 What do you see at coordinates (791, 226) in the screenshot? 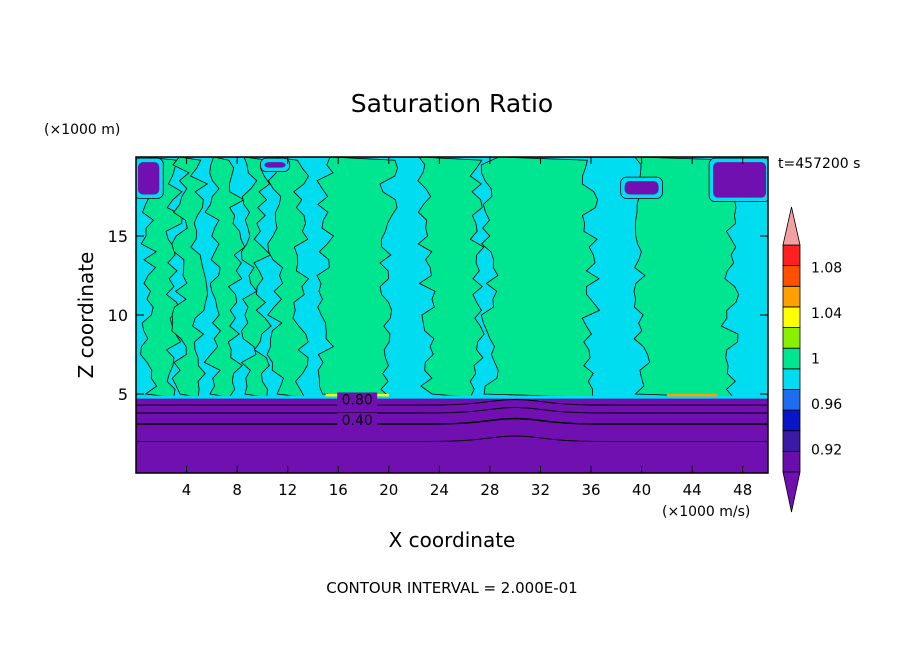
I see `colorbar-over-arrow` at bounding box center [791, 226].